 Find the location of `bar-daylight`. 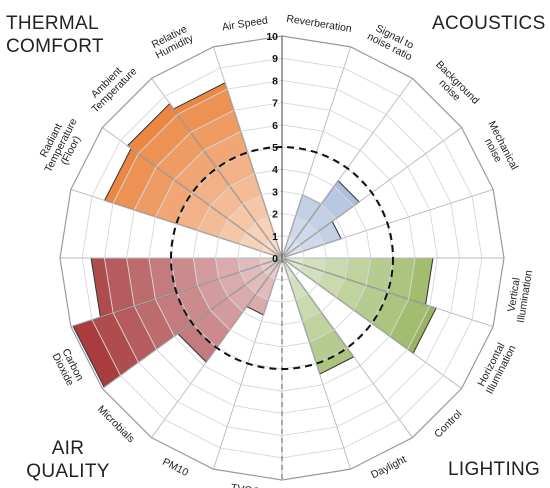

bar-daylight is located at coordinates (318, 316).